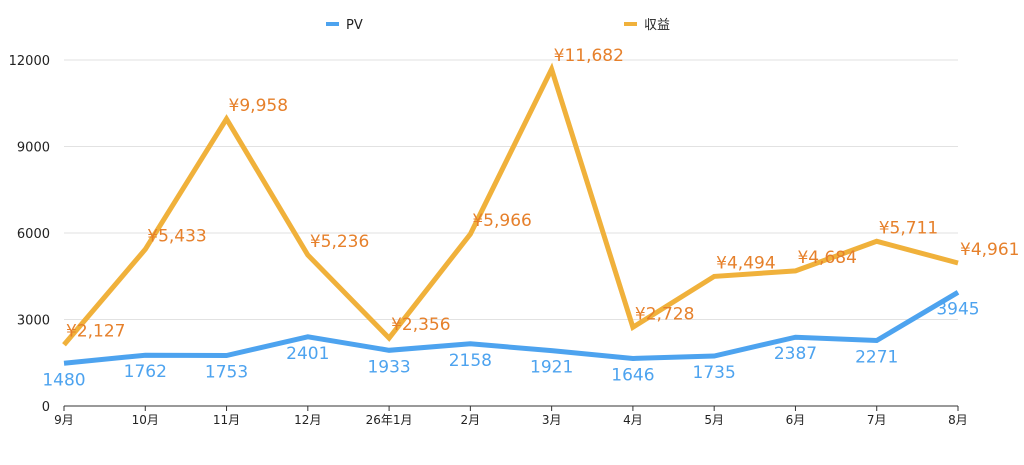  What do you see at coordinates (511, 416) in the screenshot?
I see `x-axis-ticks: 9月 10月 11月 12月 26年1月 2月 3月 4月 5月 6月 7月 8月` at bounding box center [511, 416].